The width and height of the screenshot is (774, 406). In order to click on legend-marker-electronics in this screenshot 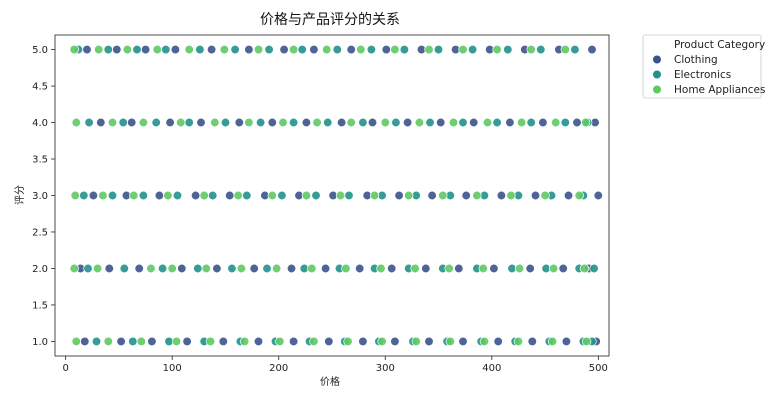, I will do `click(657, 74)`.